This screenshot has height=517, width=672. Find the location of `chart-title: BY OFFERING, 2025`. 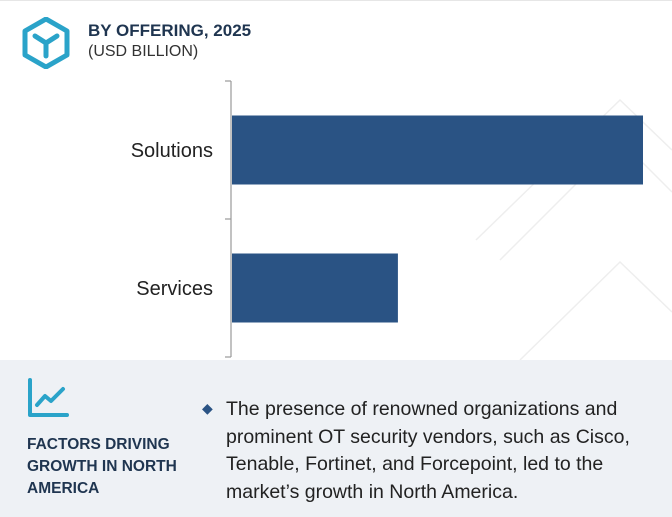

chart-title: BY OFFERING, 2025 is located at coordinates (170, 30).